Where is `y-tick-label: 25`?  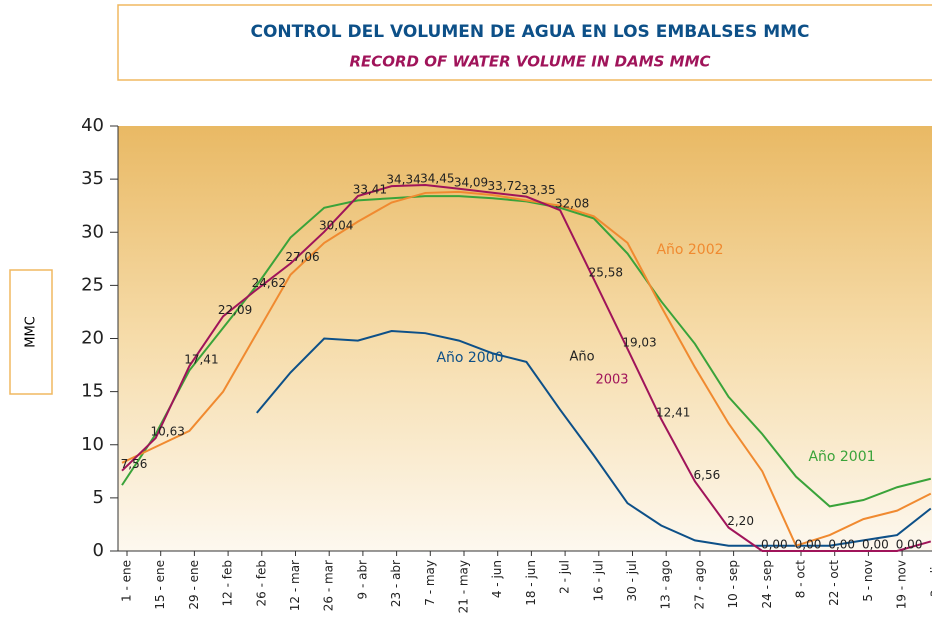
y-tick-label: 25 is located at coordinates (92, 284).